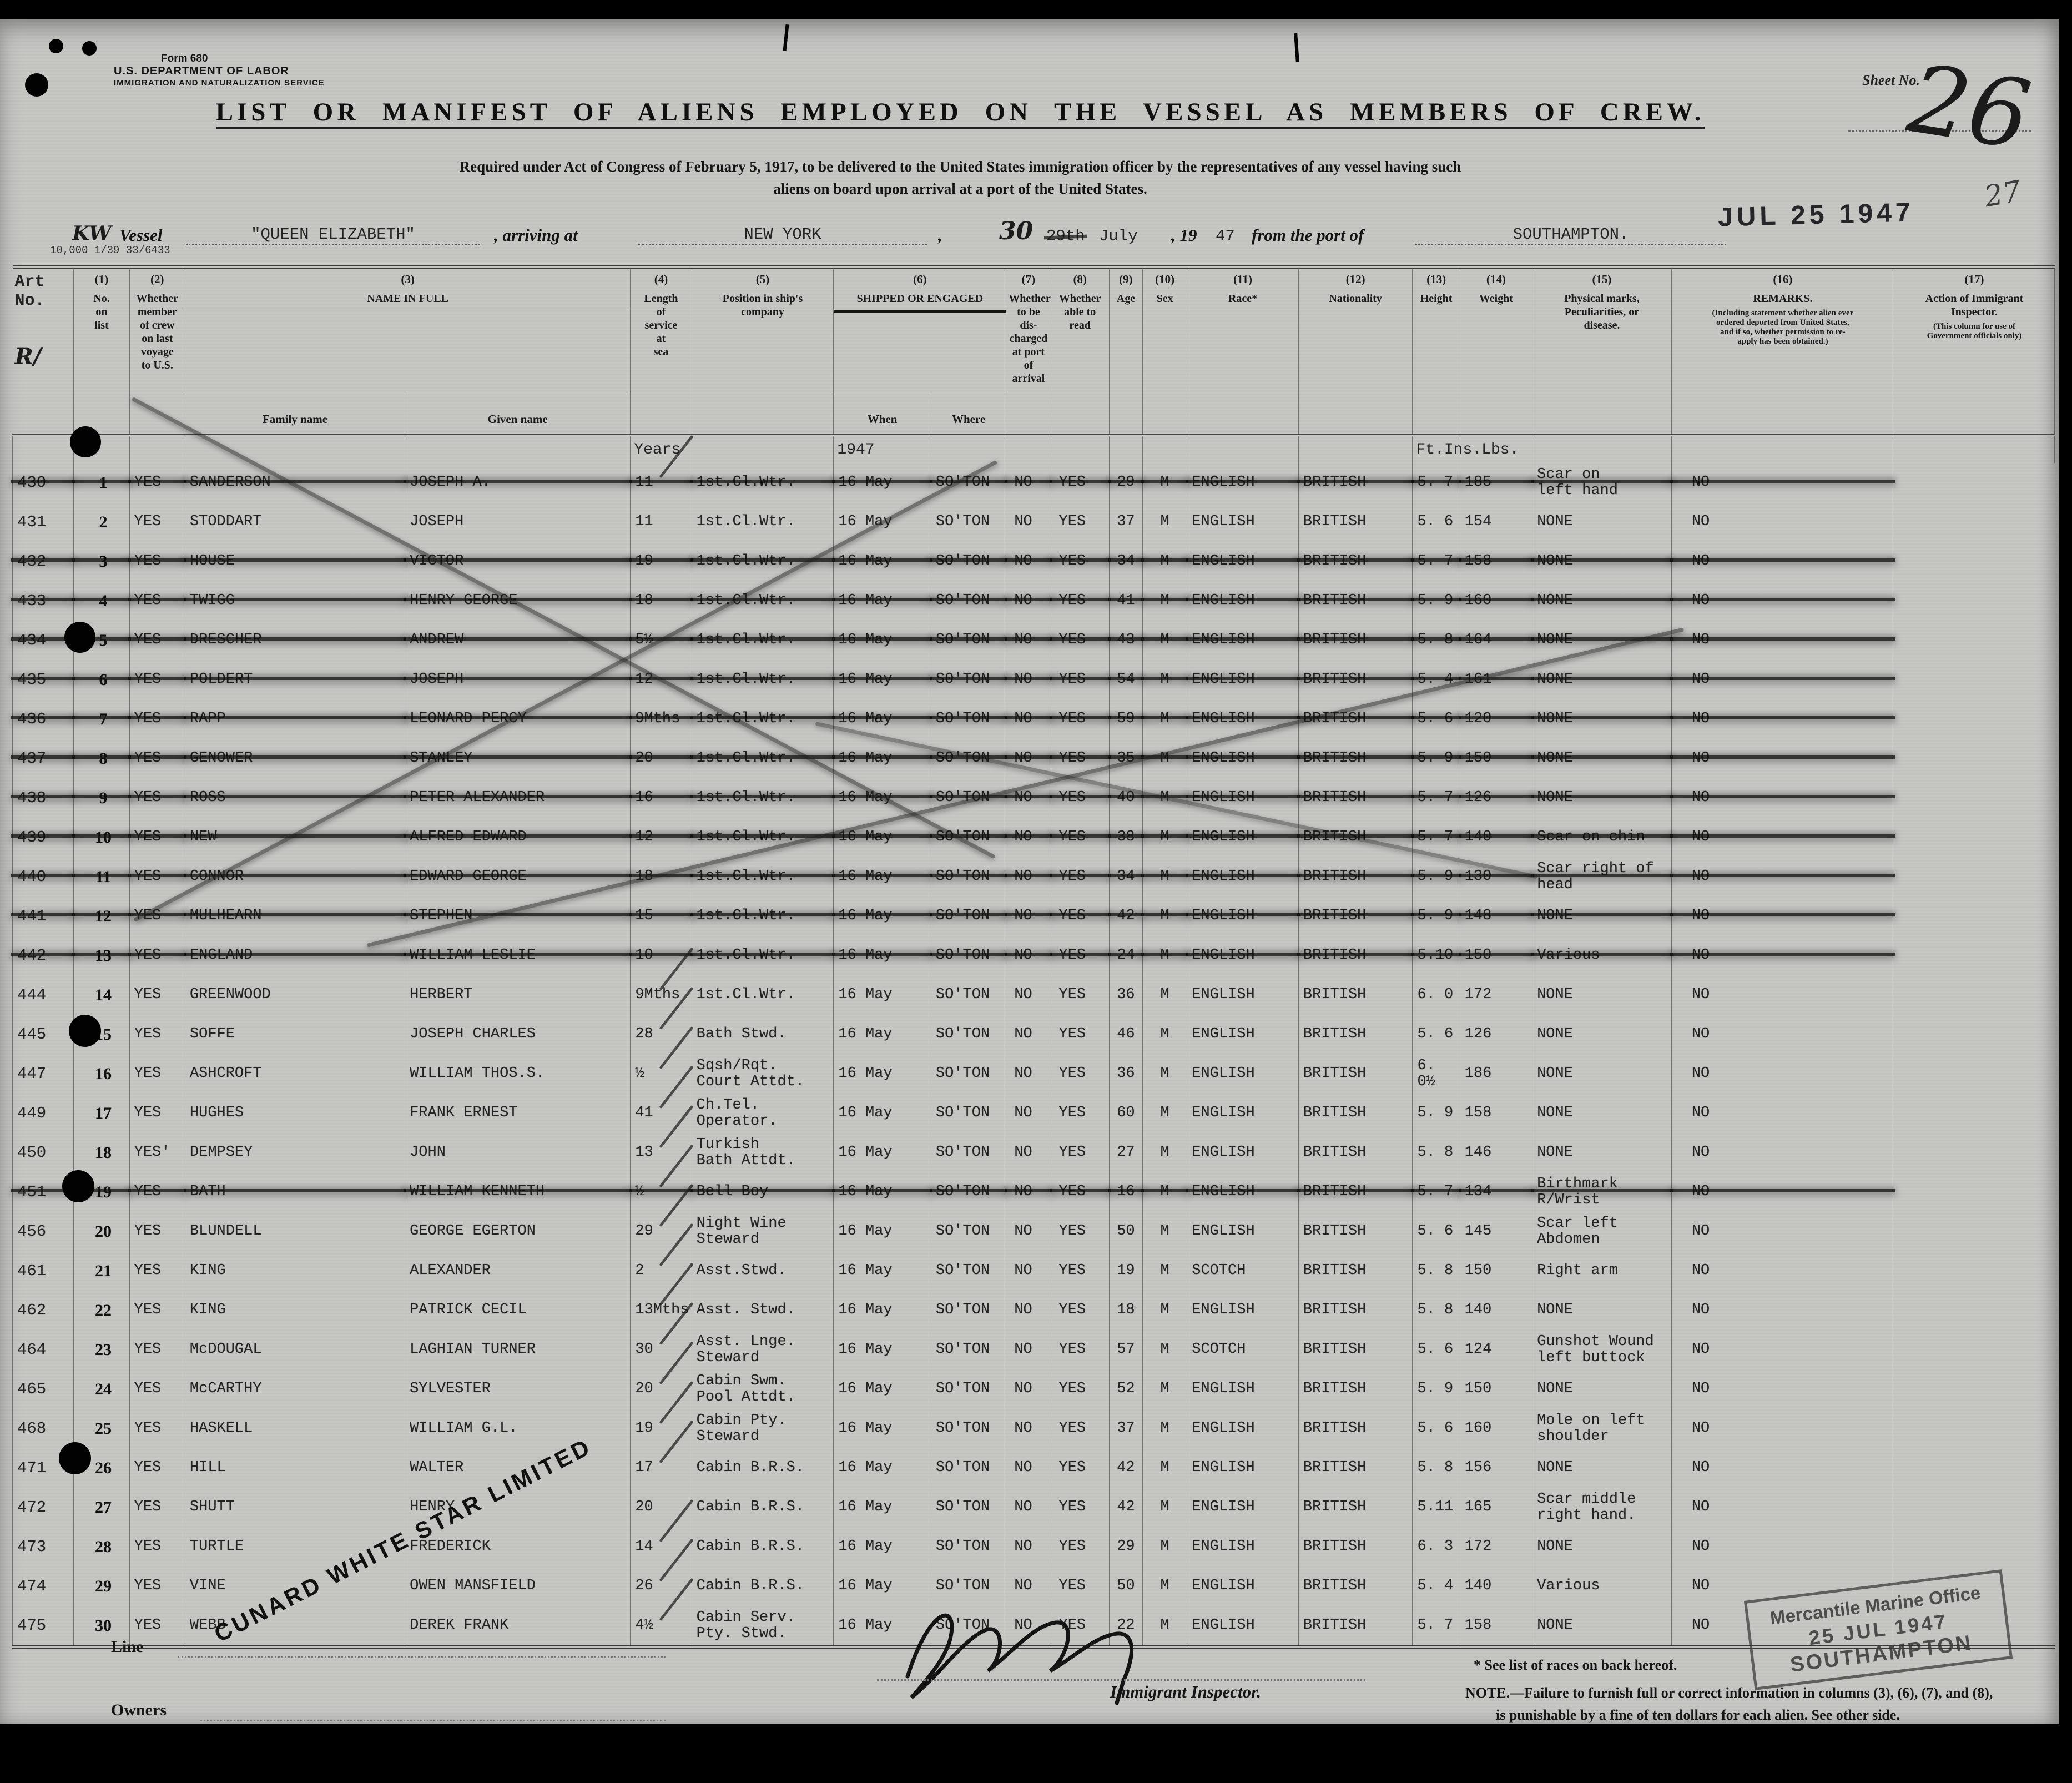 Image resolution: width=2072 pixels, height=1783 pixels. I want to click on cell-no: 29, so click(101, 1586).